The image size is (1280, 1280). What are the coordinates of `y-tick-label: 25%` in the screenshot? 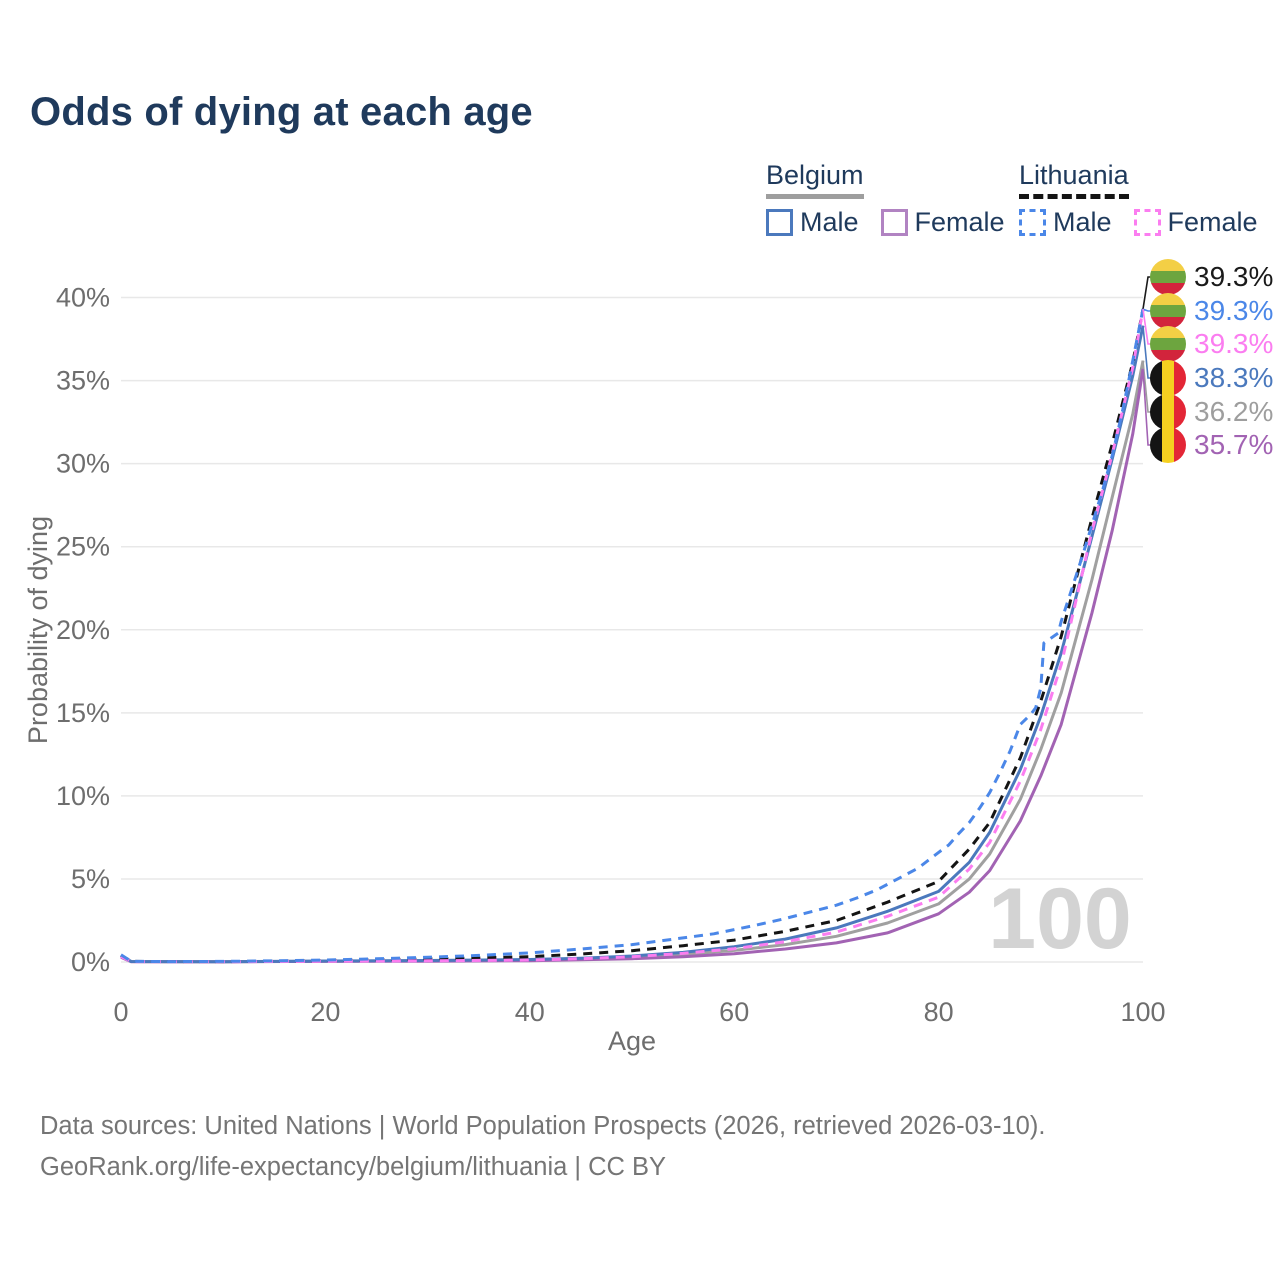 It's located at (83, 547).